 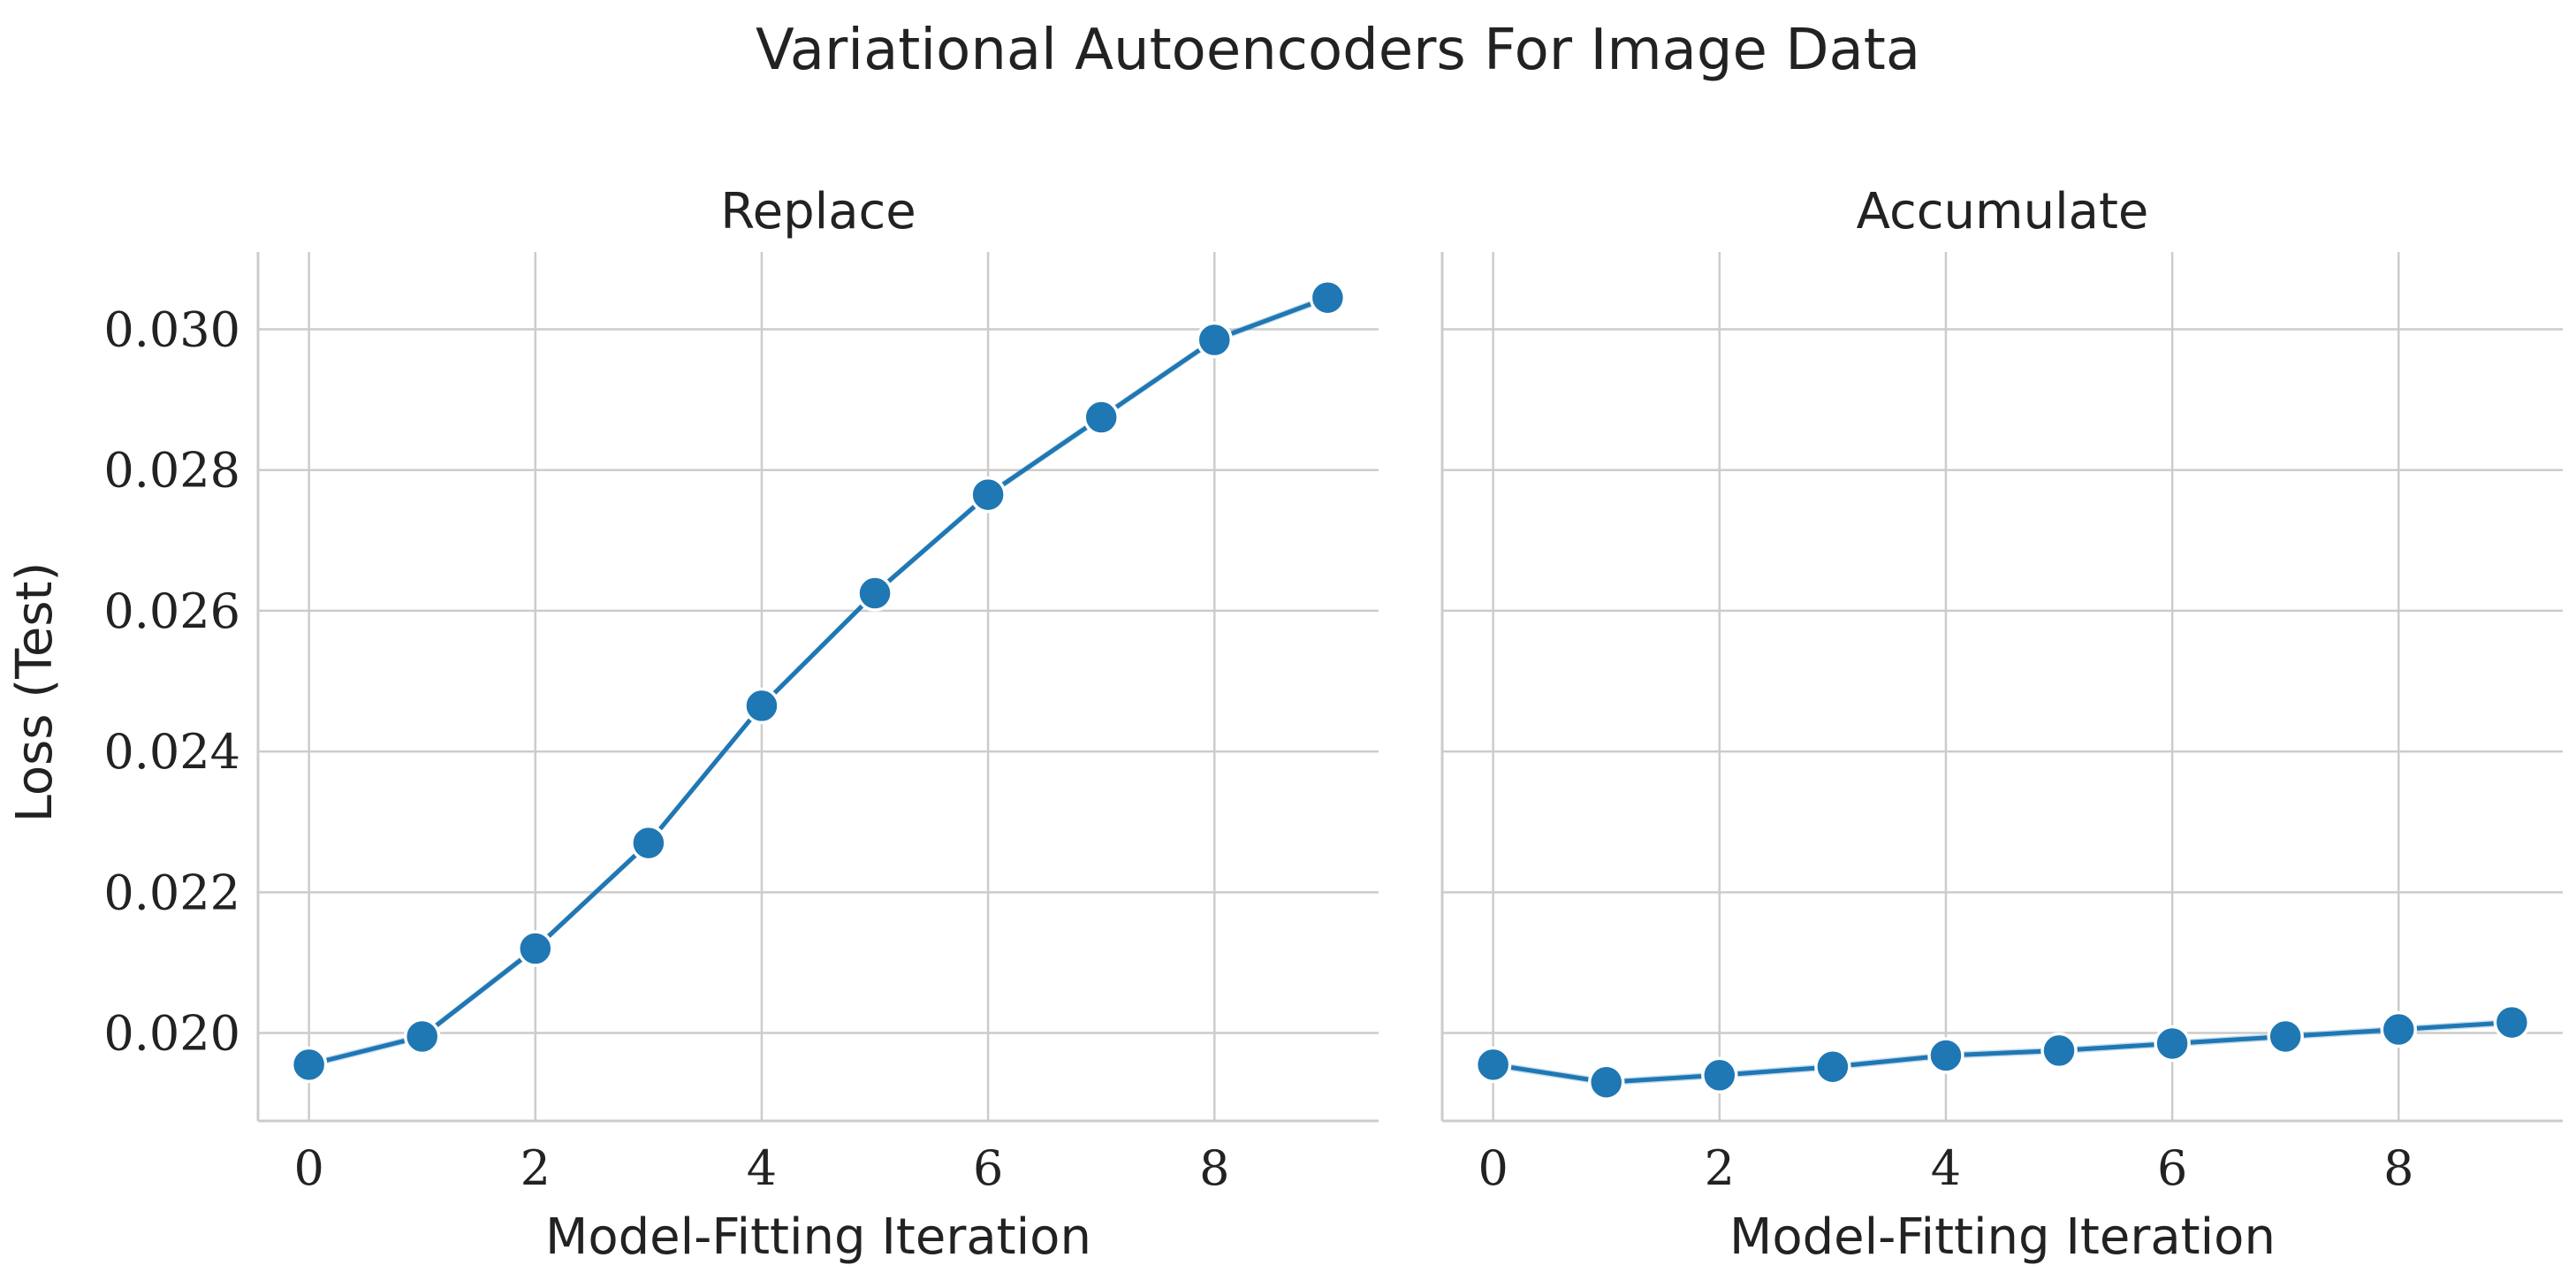 What do you see at coordinates (35, 692) in the screenshot?
I see `y-axis-label: Loss (Test)` at bounding box center [35, 692].